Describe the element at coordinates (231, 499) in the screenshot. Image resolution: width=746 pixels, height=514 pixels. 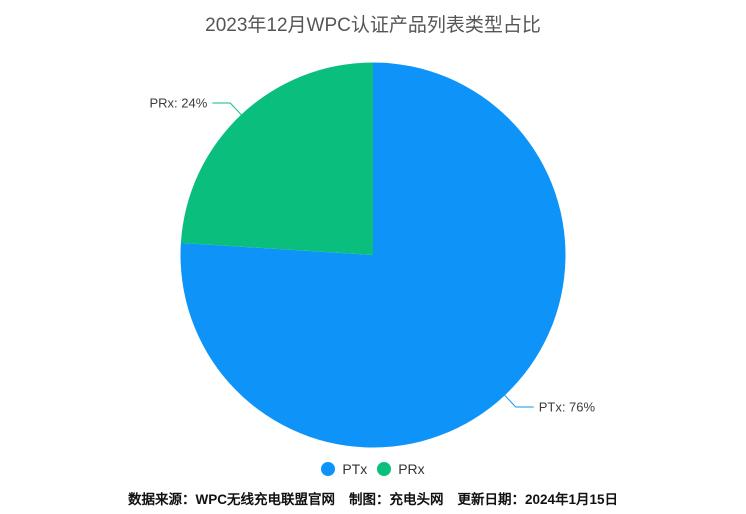
I see `footer-source: 数据来源：WPC无线充电联盟官网` at that location.